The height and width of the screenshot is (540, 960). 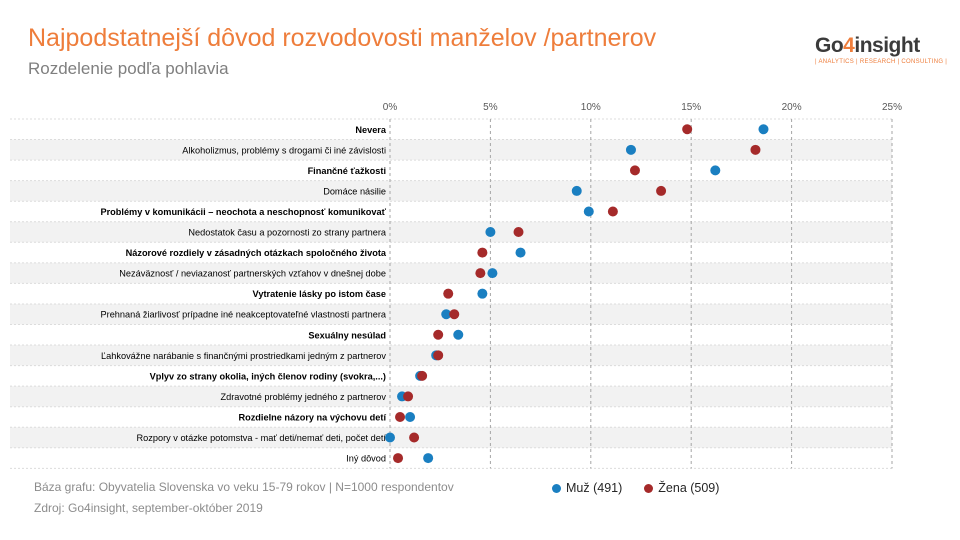 What do you see at coordinates (867, 45) in the screenshot?
I see `logo-name: Go4insight` at bounding box center [867, 45].